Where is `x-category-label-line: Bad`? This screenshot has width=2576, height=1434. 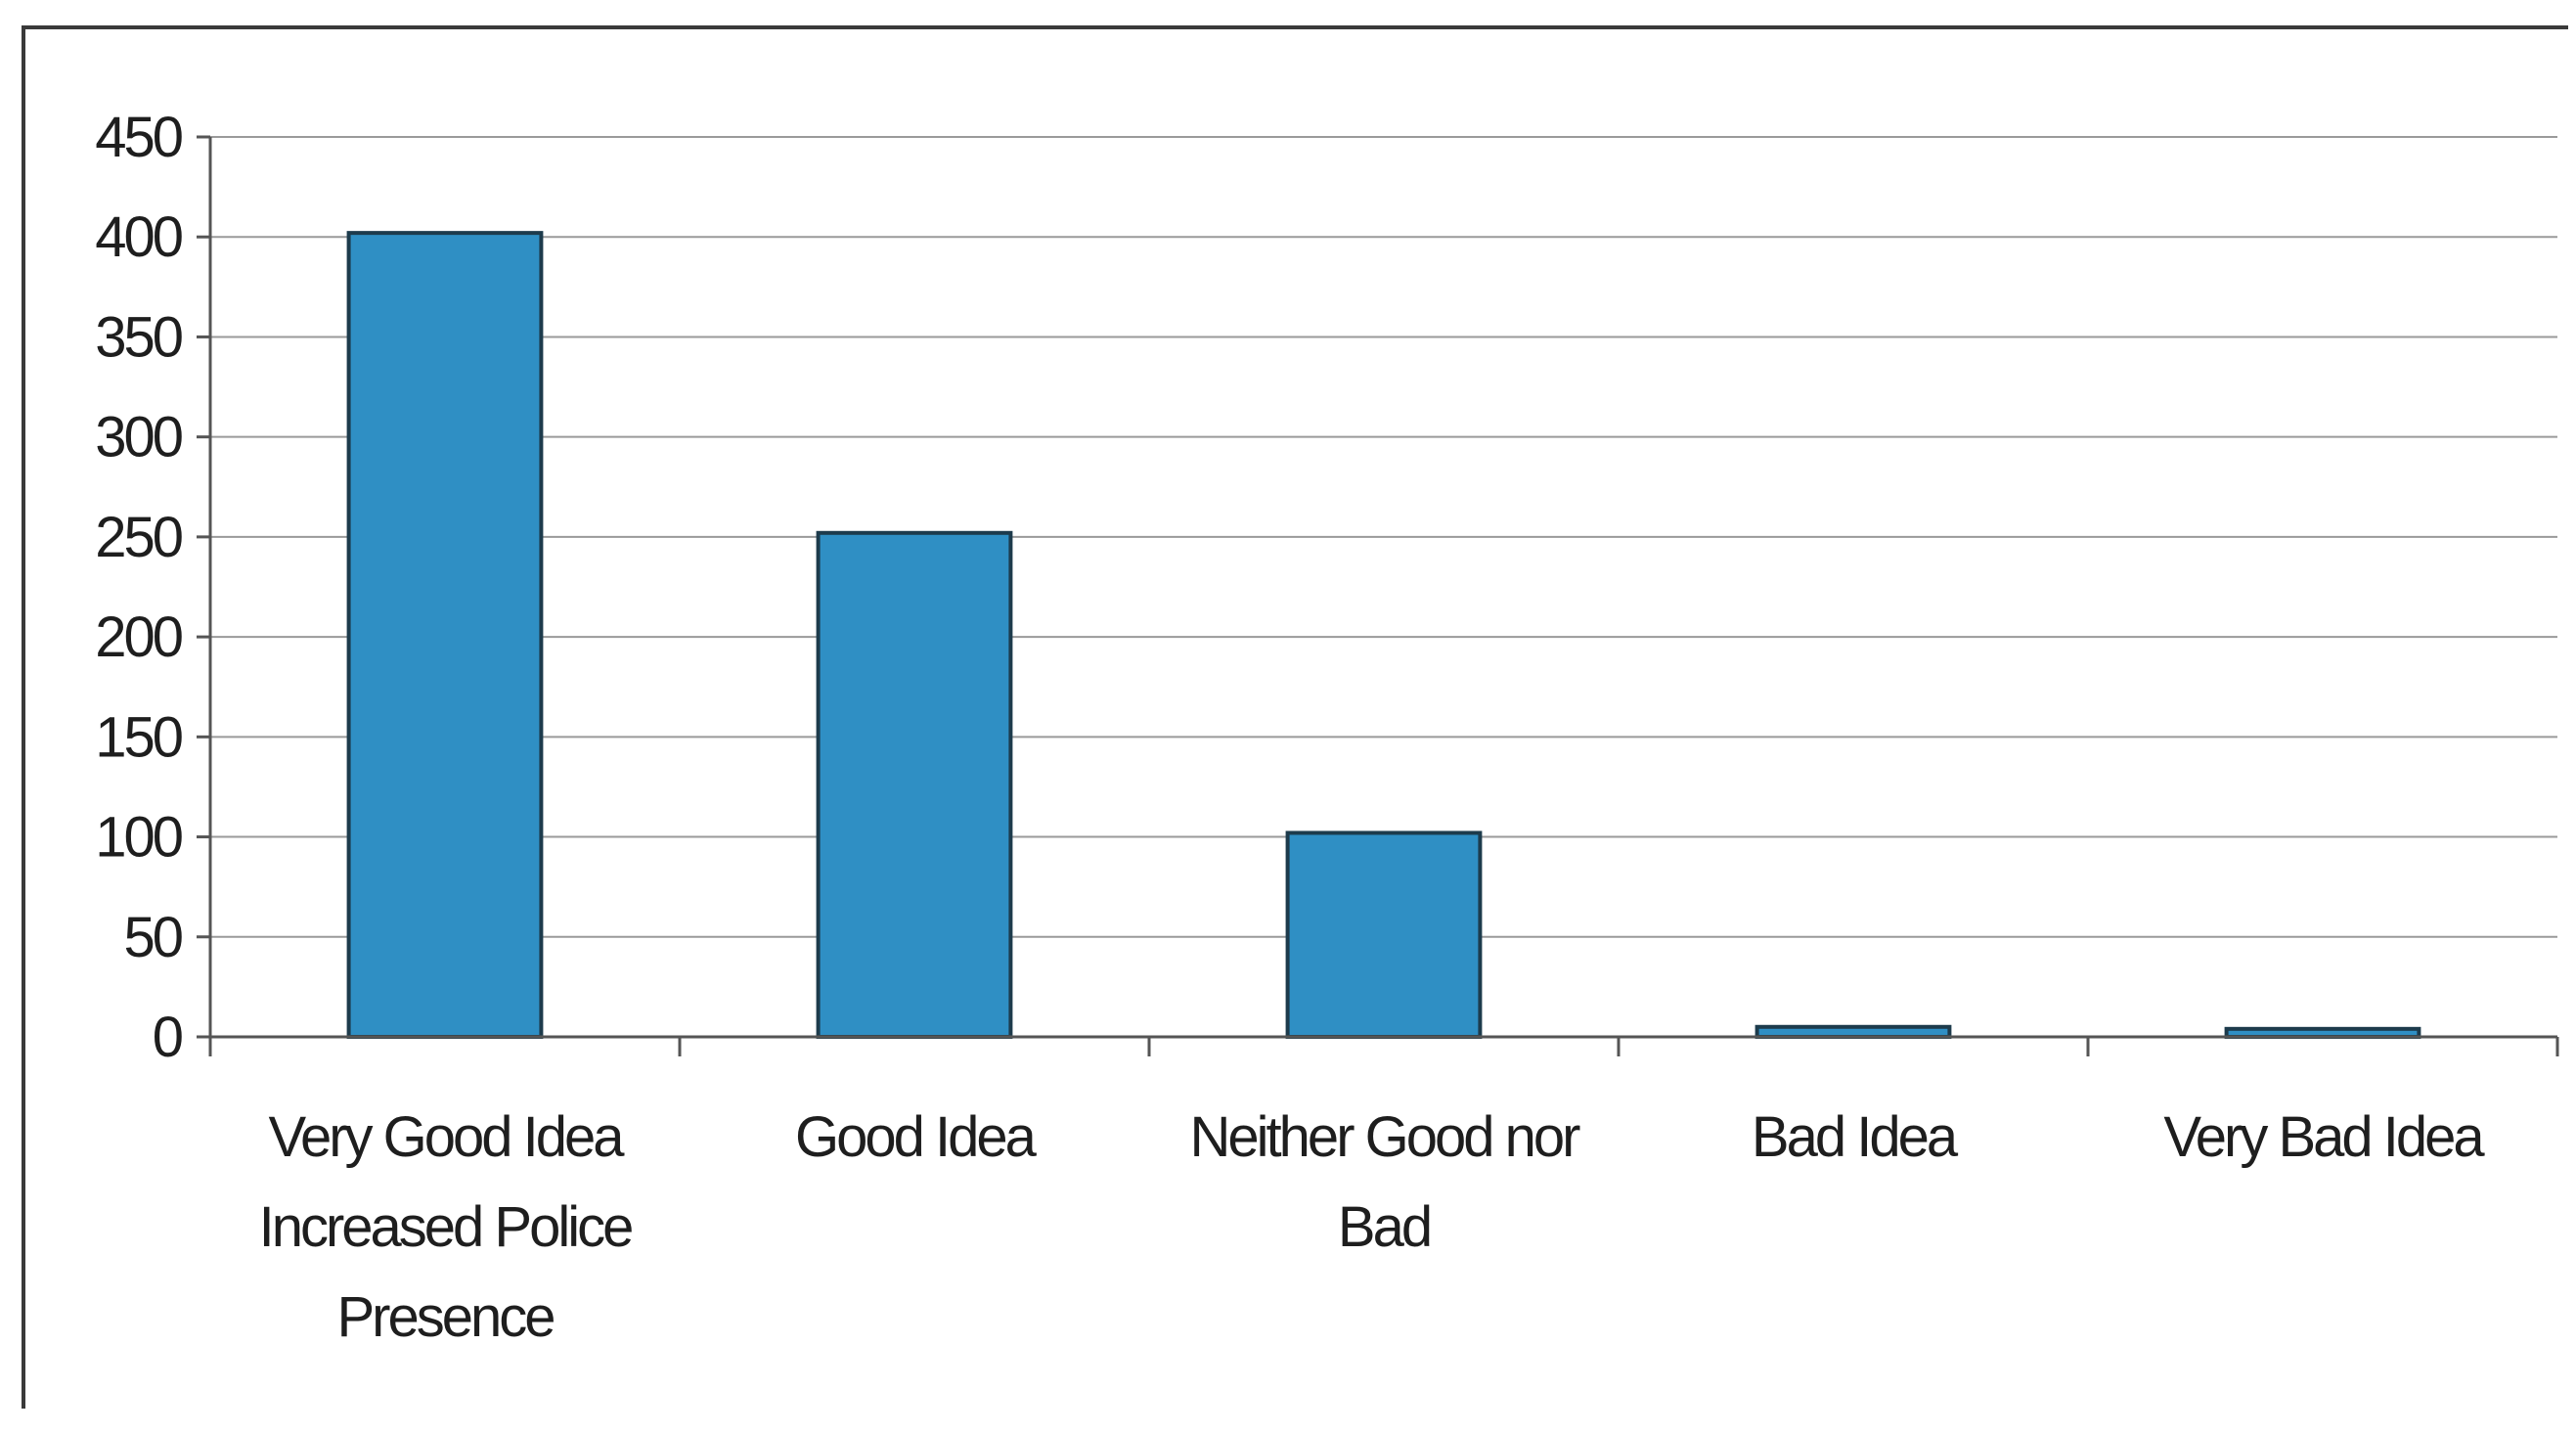 x-category-label-line: Bad is located at coordinates (1384, 1227).